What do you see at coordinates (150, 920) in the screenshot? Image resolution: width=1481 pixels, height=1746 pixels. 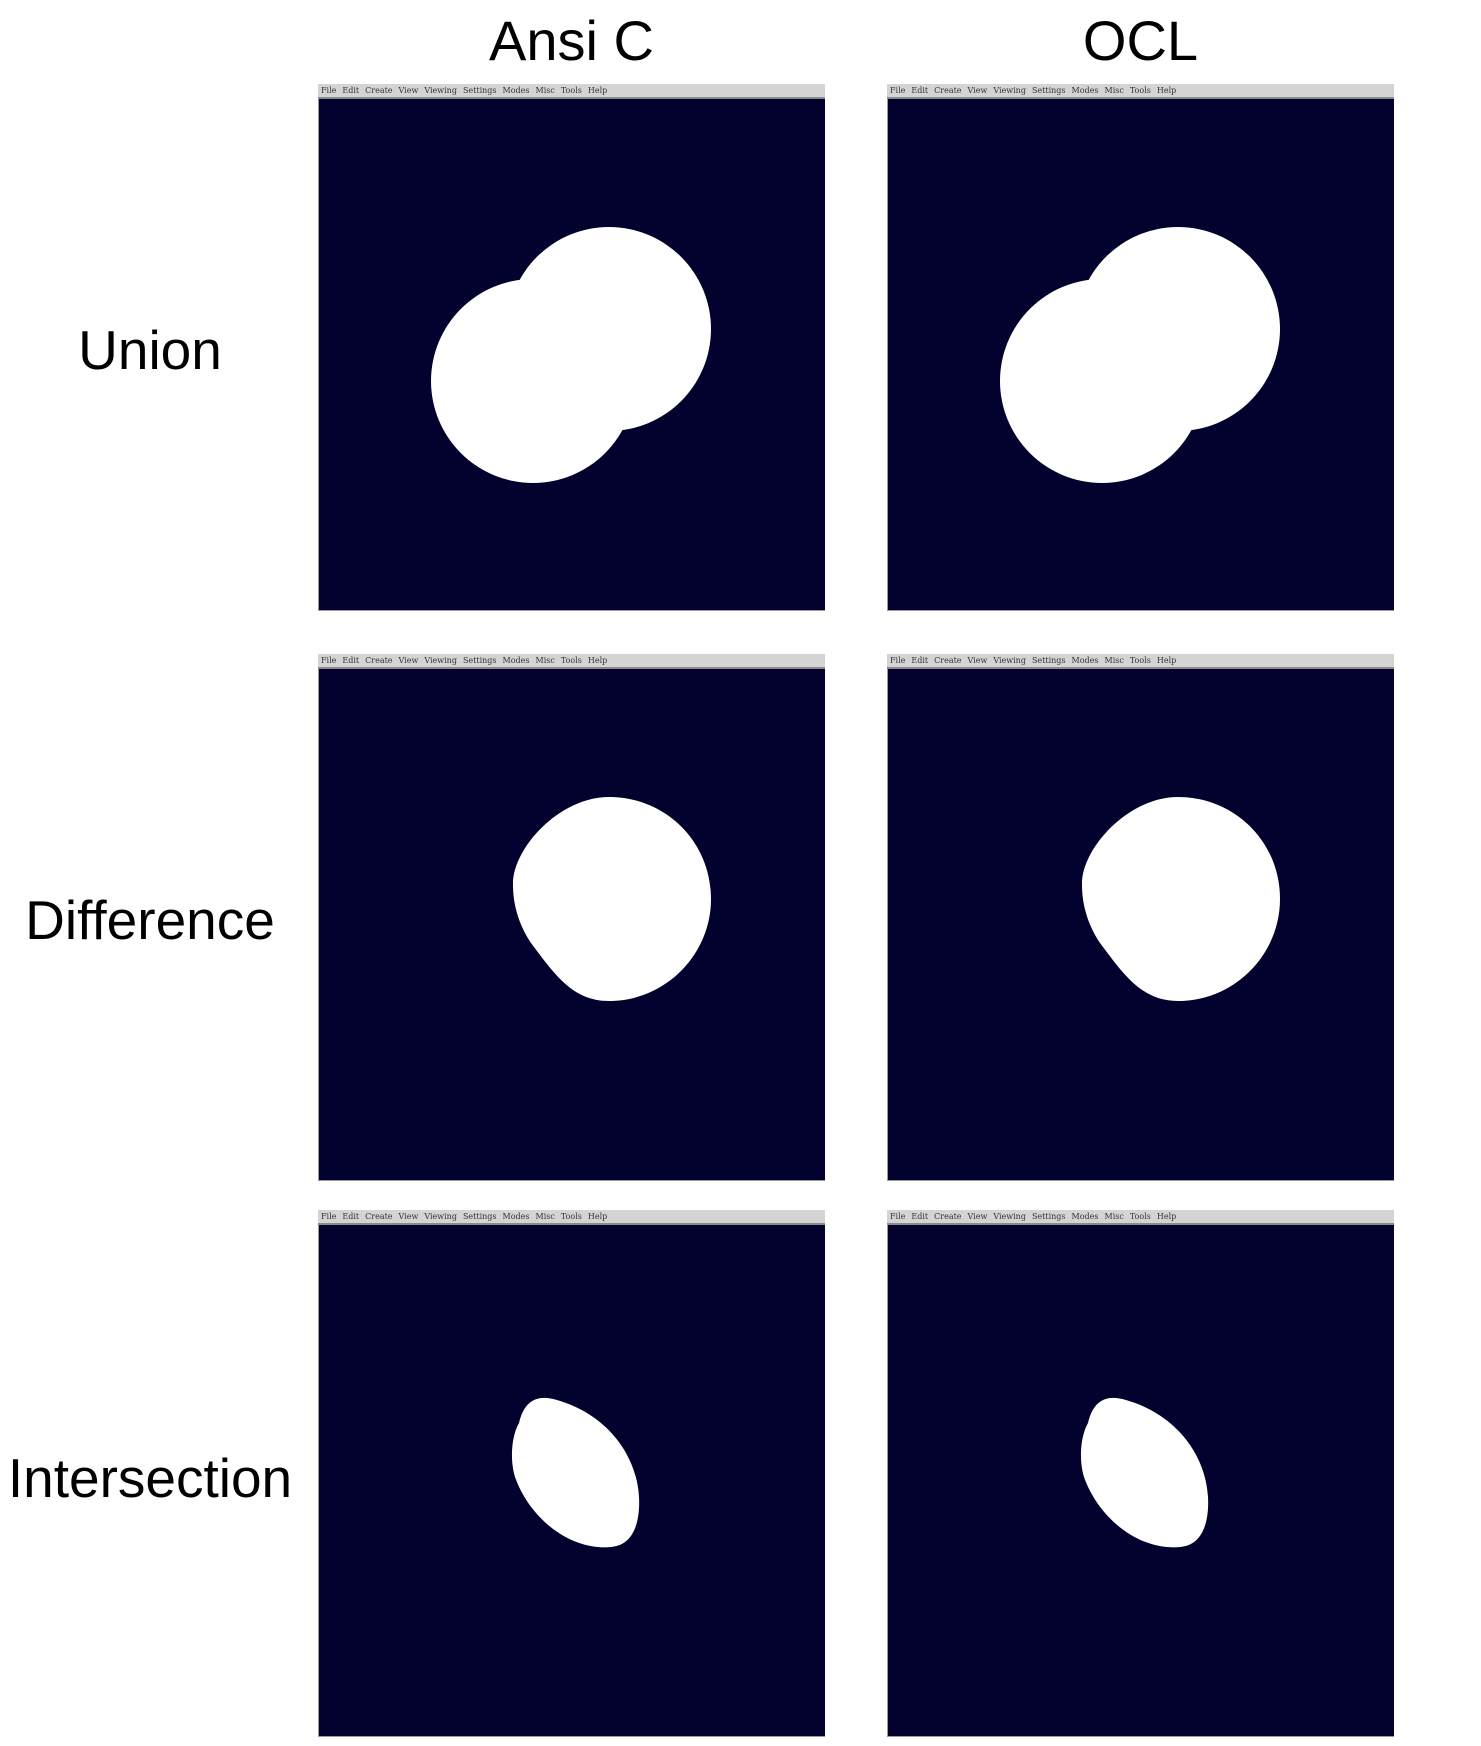 I see `row-label-difference: Difference` at bounding box center [150, 920].